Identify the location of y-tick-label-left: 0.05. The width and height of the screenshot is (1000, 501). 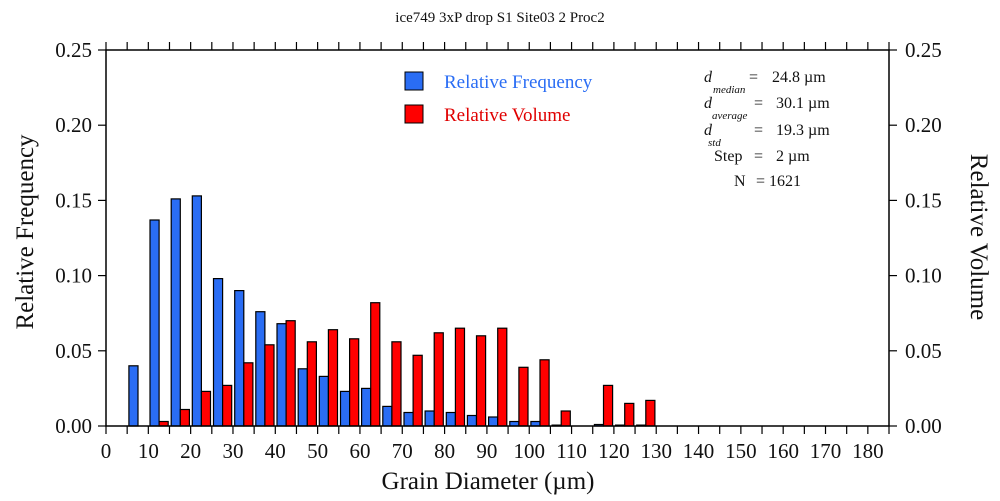
(73, 351).